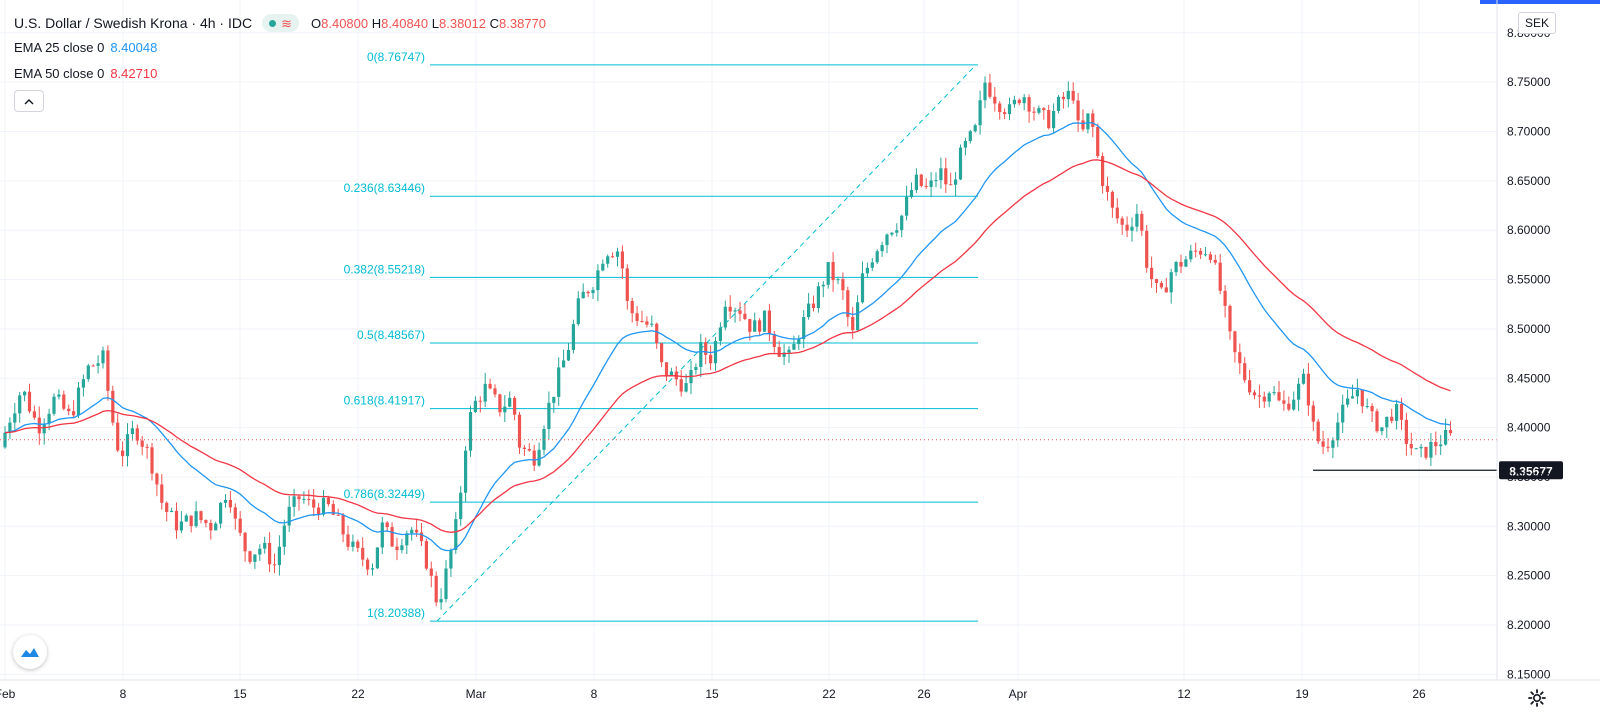 The width and height of the screenshot is (1600, 721). I want to click on indicator-label: EMA 25 close 0, so click(59, 47).